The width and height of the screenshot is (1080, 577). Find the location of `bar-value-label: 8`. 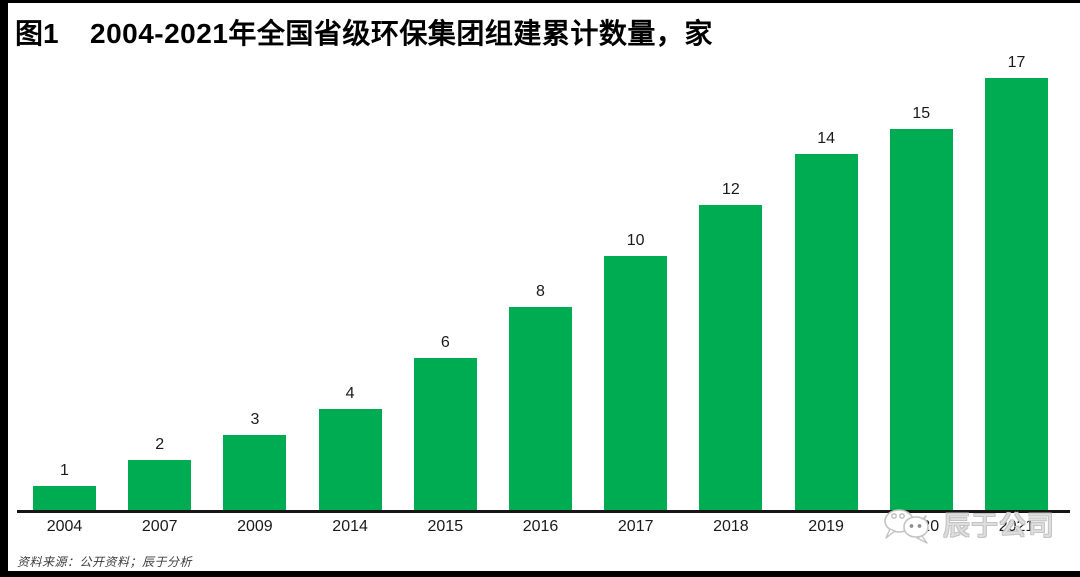

bar-value-label: 8 is located at coordinates (540, 291).